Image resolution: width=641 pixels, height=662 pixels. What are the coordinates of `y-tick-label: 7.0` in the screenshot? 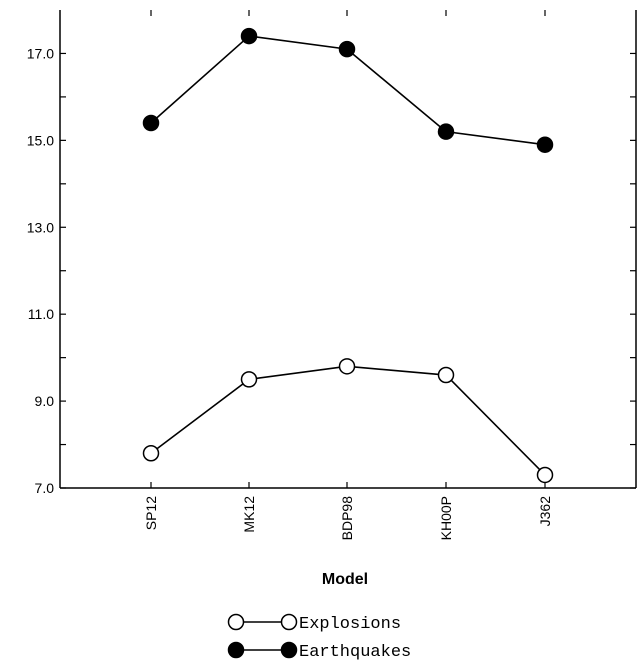 It's located at (45, 488).